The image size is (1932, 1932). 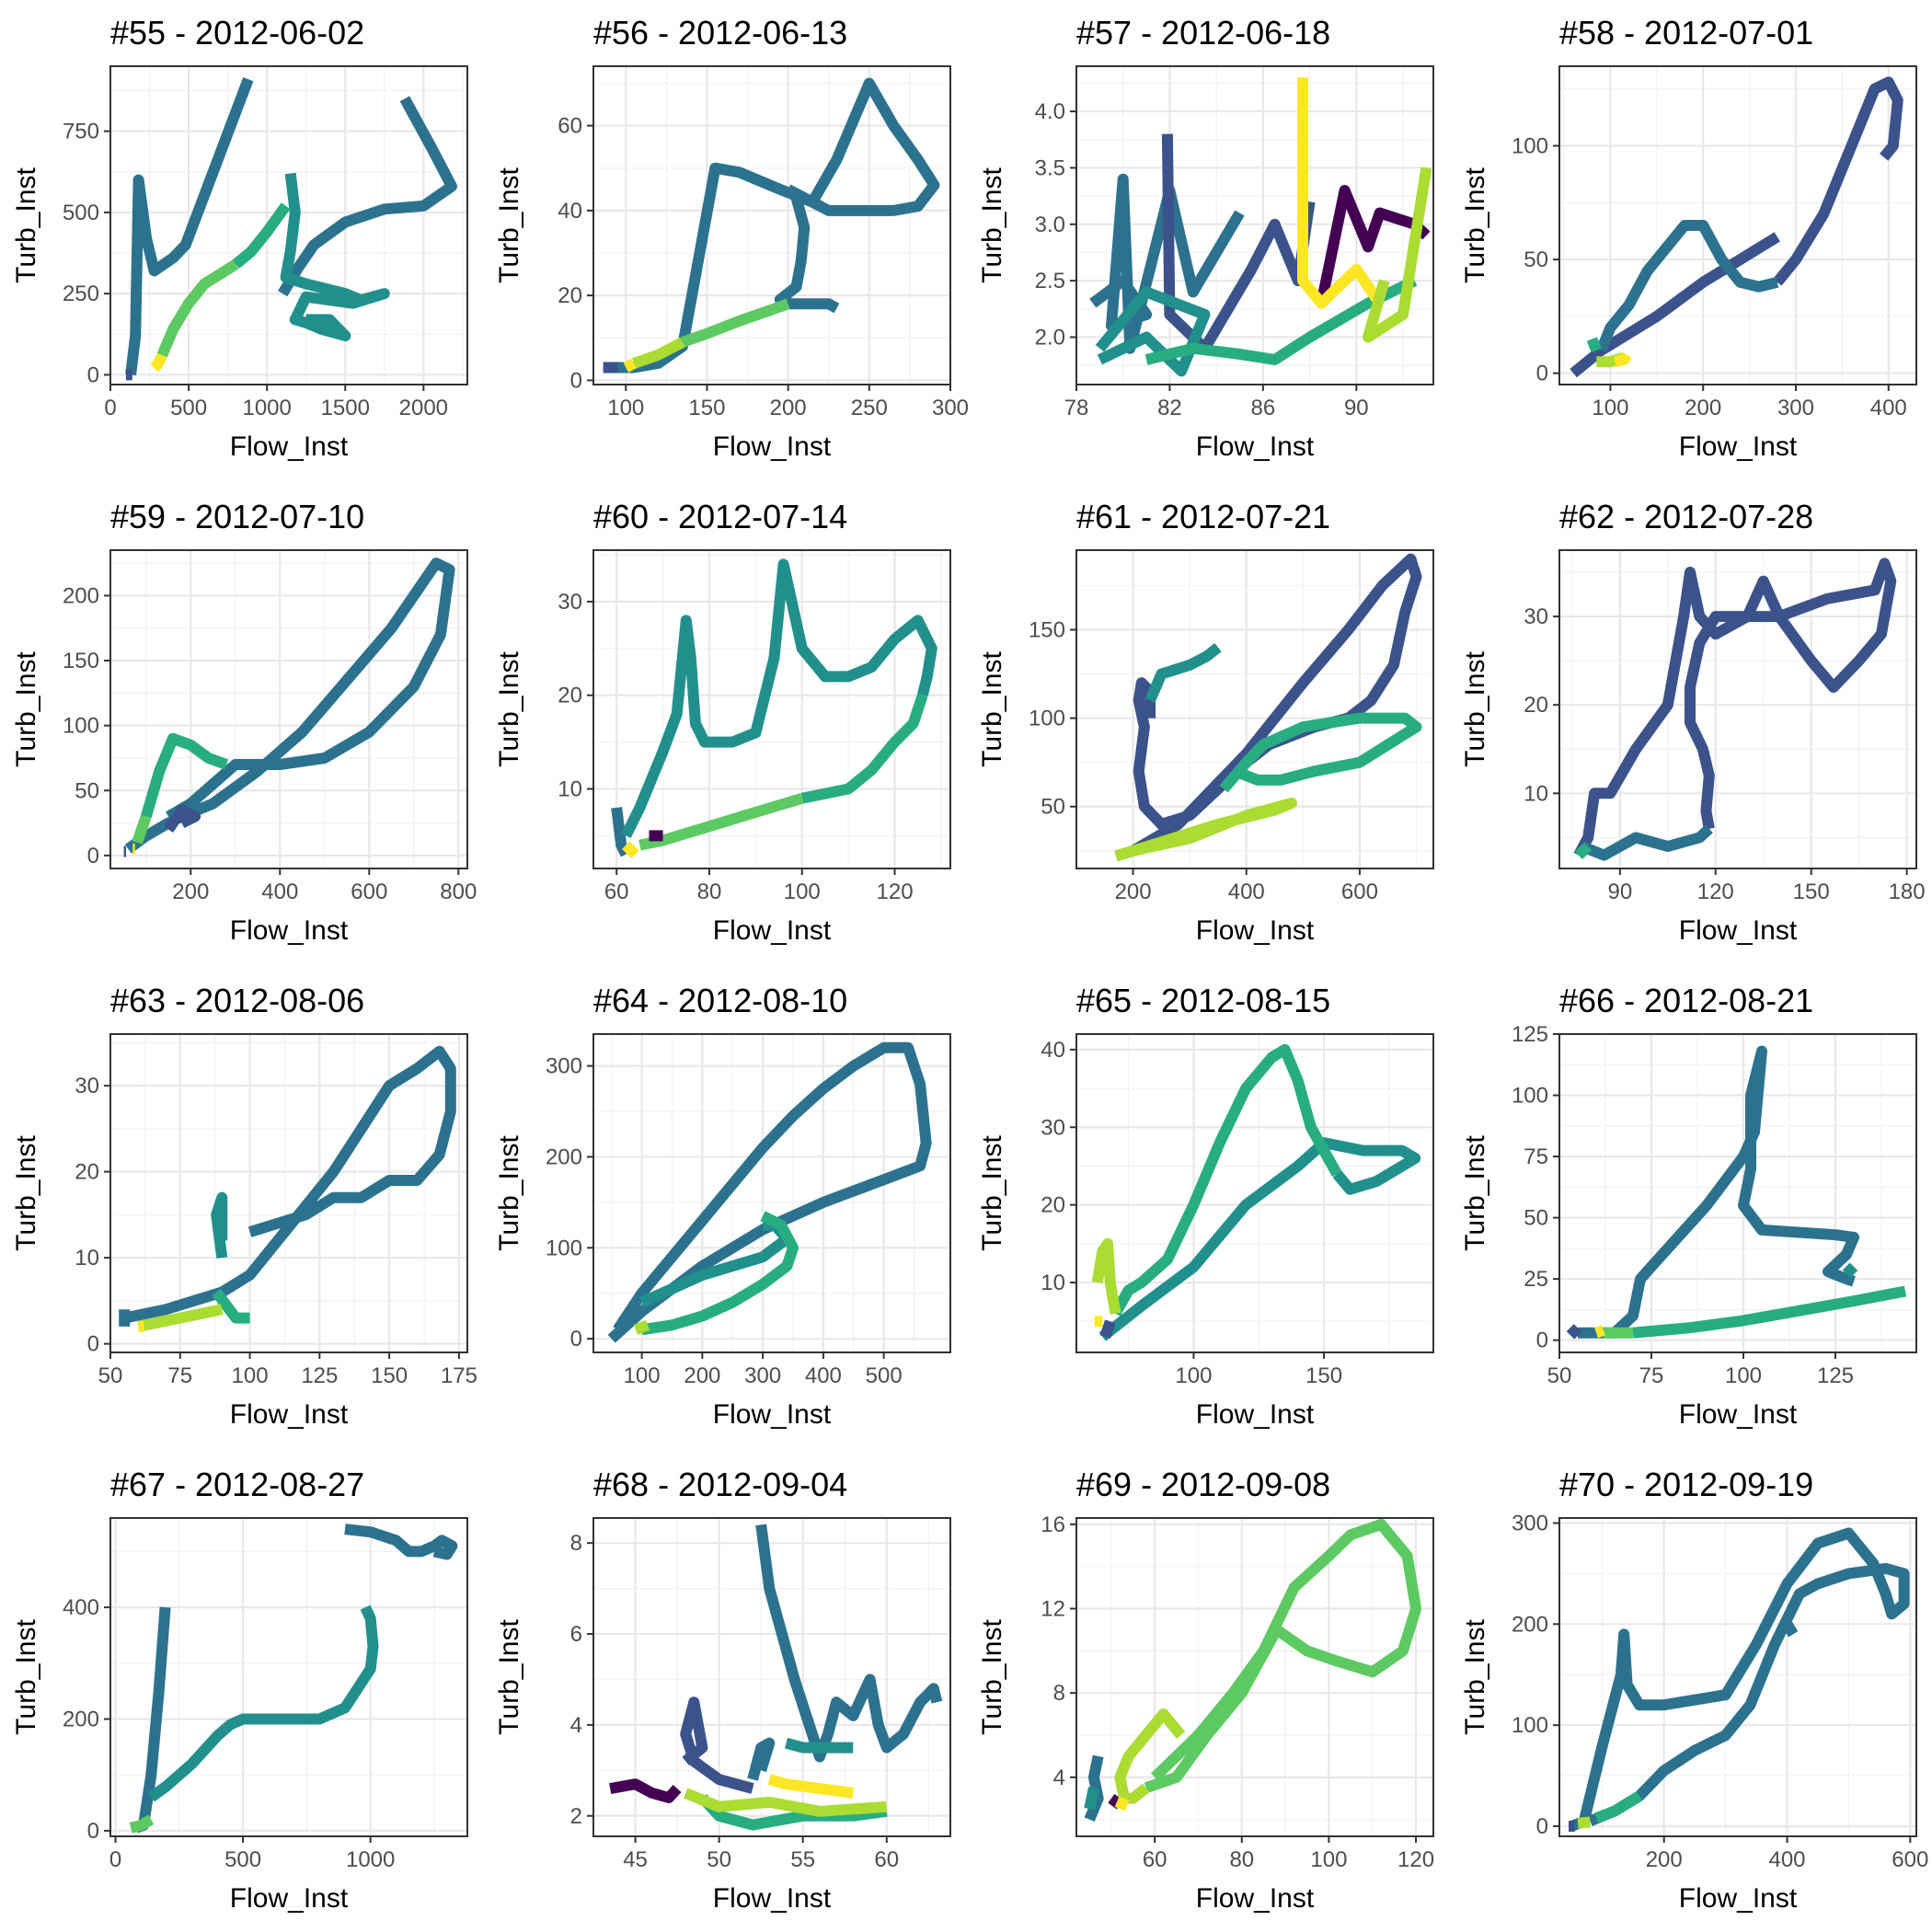 What do you see at coordinates (802, 1859) in the screenshot?
I see `x-tick-label: 55` at bounding box center [802, 1859].